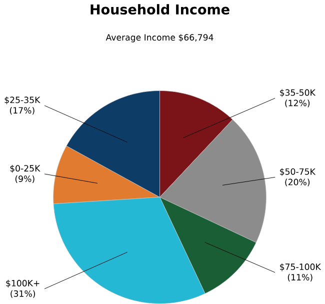  I want to click on data-label: (12%), so click(297, 104).